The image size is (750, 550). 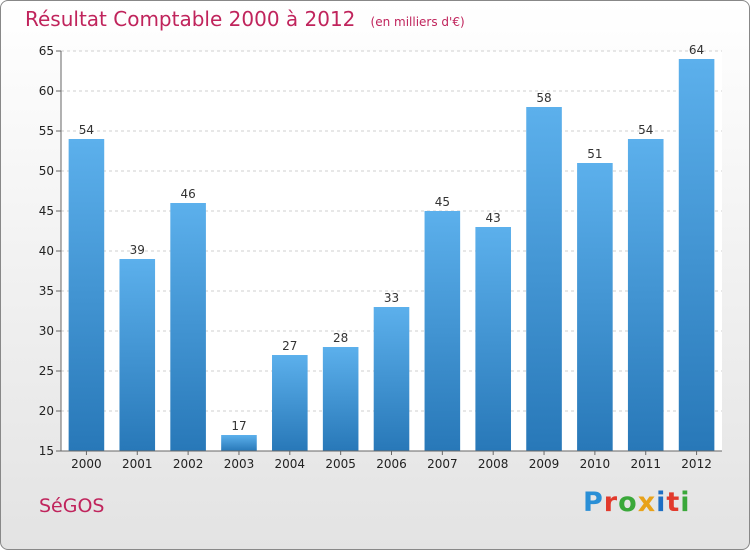 I want to click on bar-2009, so click(x=544, y=279).